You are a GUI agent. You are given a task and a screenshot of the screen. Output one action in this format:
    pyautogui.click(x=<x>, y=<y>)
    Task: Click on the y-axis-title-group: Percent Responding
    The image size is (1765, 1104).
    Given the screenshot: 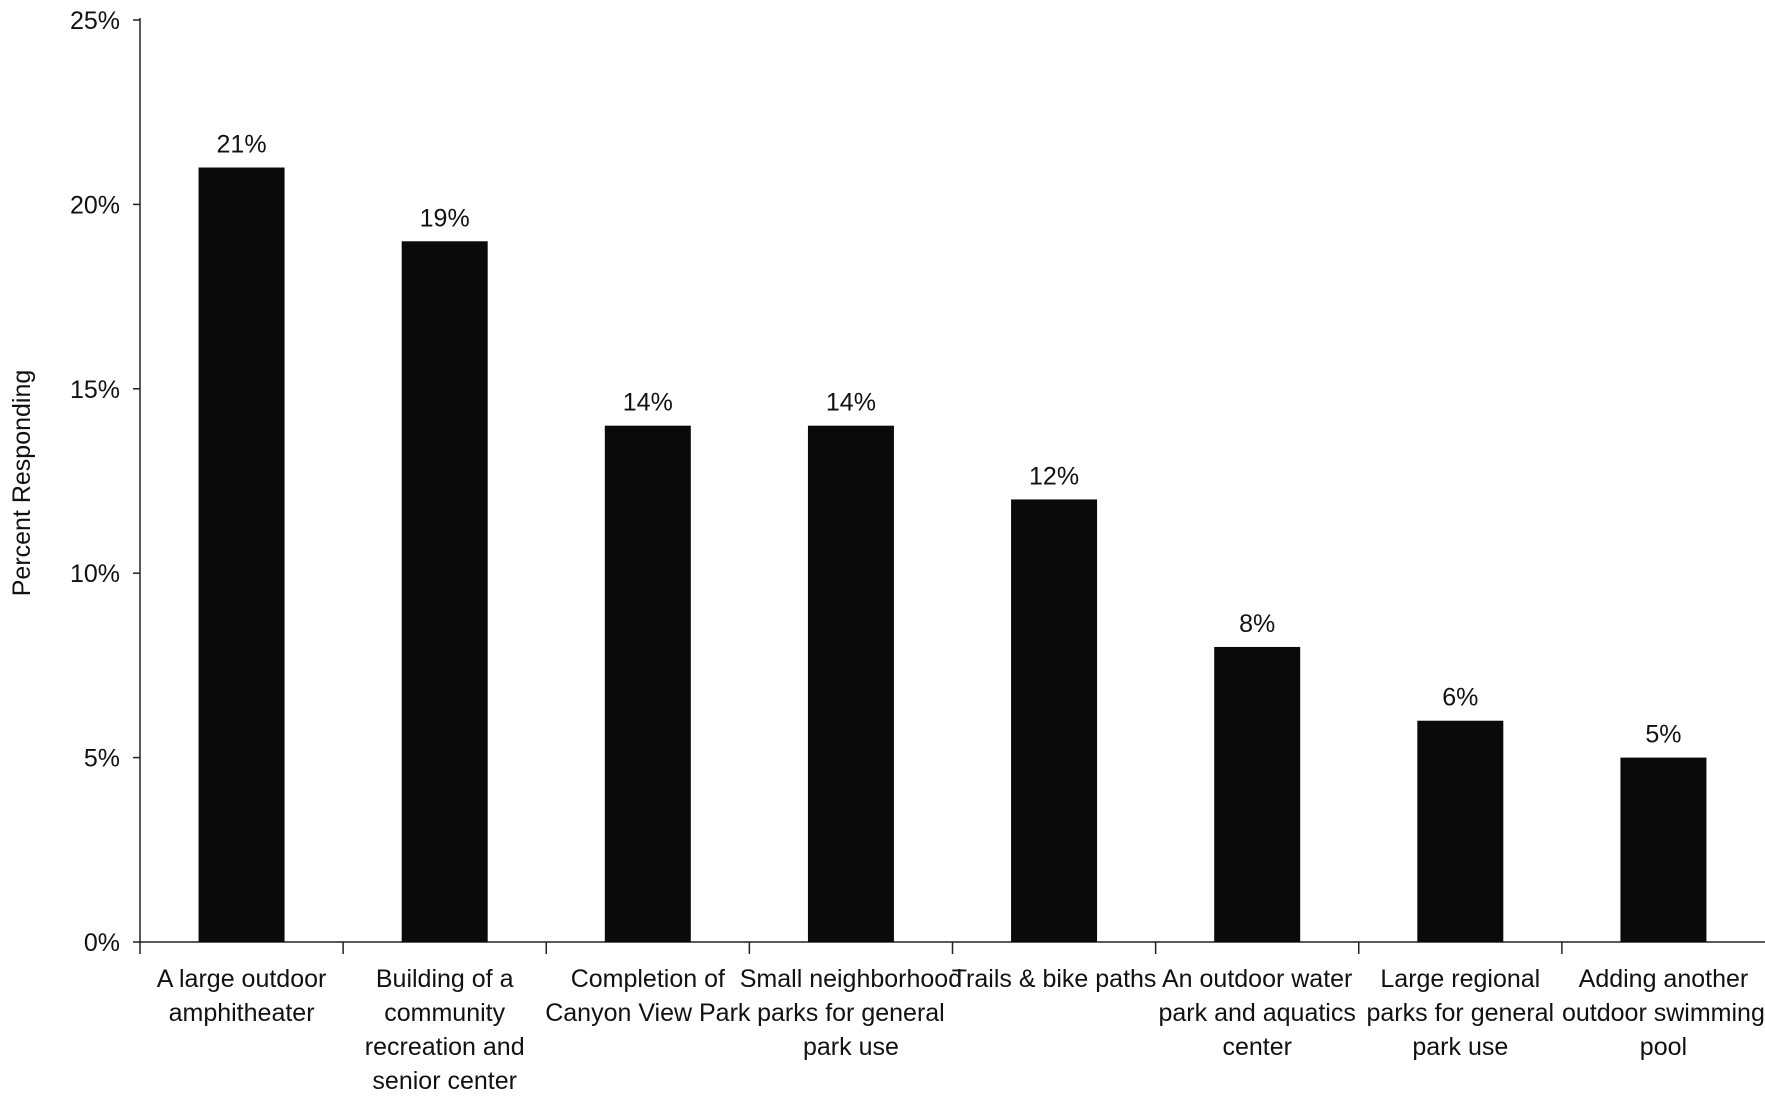 What is the action you would take?
    pyautogui.click(x=22, y=483)
    